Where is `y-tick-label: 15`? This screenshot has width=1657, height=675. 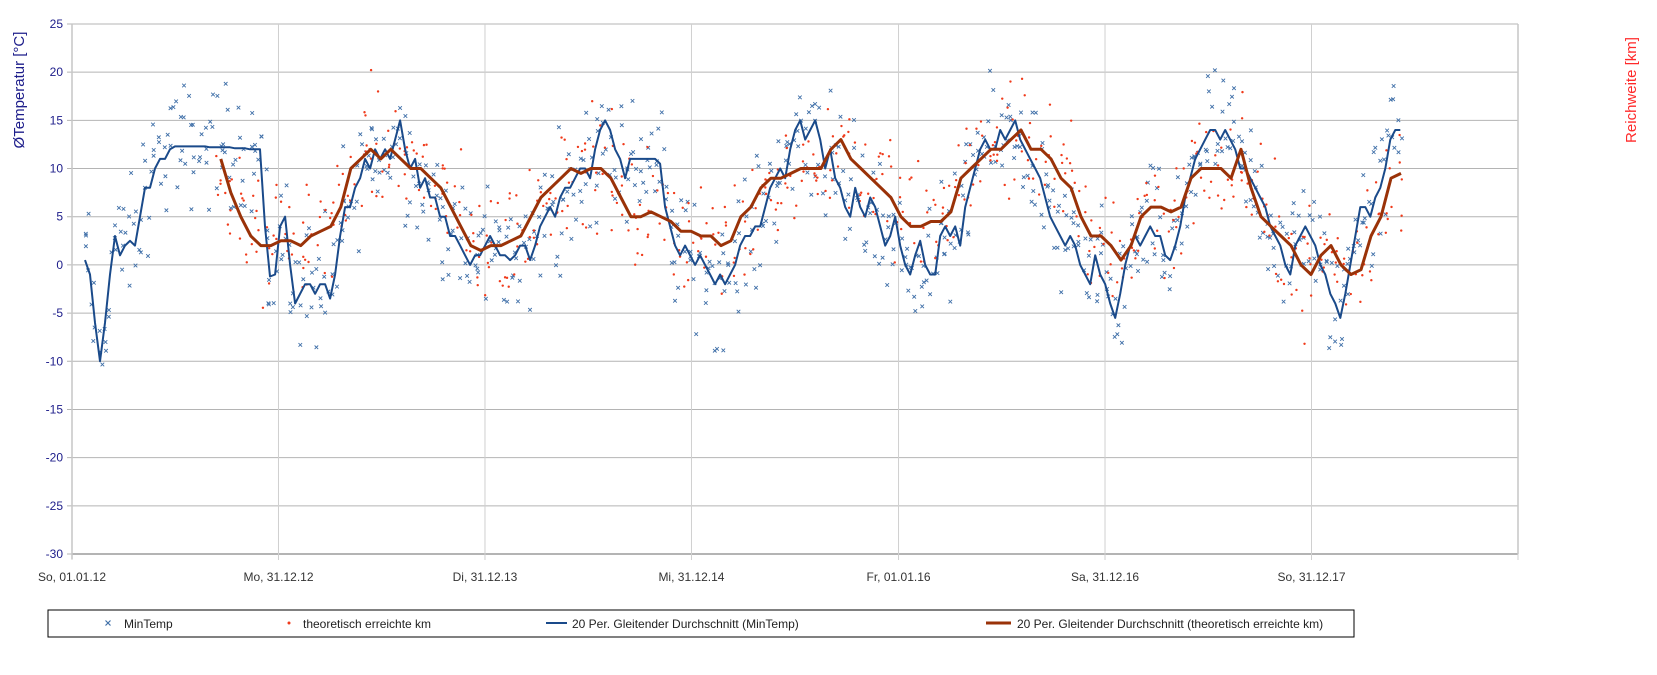
y-tick-label: 15 is located at coordinates (57, 120).